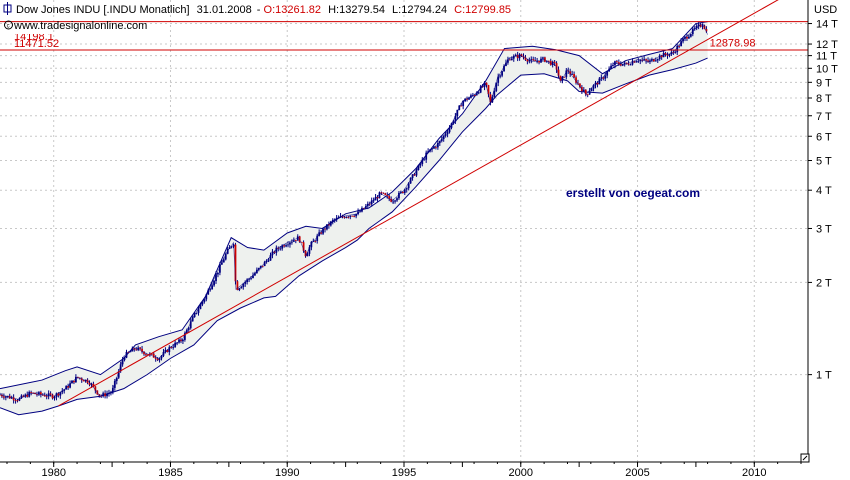 This screenshot has height=480, width=850. Describe the element at coordinates (754, 473) in the screenshot. I see `x-tick-label: 2010` at that location.